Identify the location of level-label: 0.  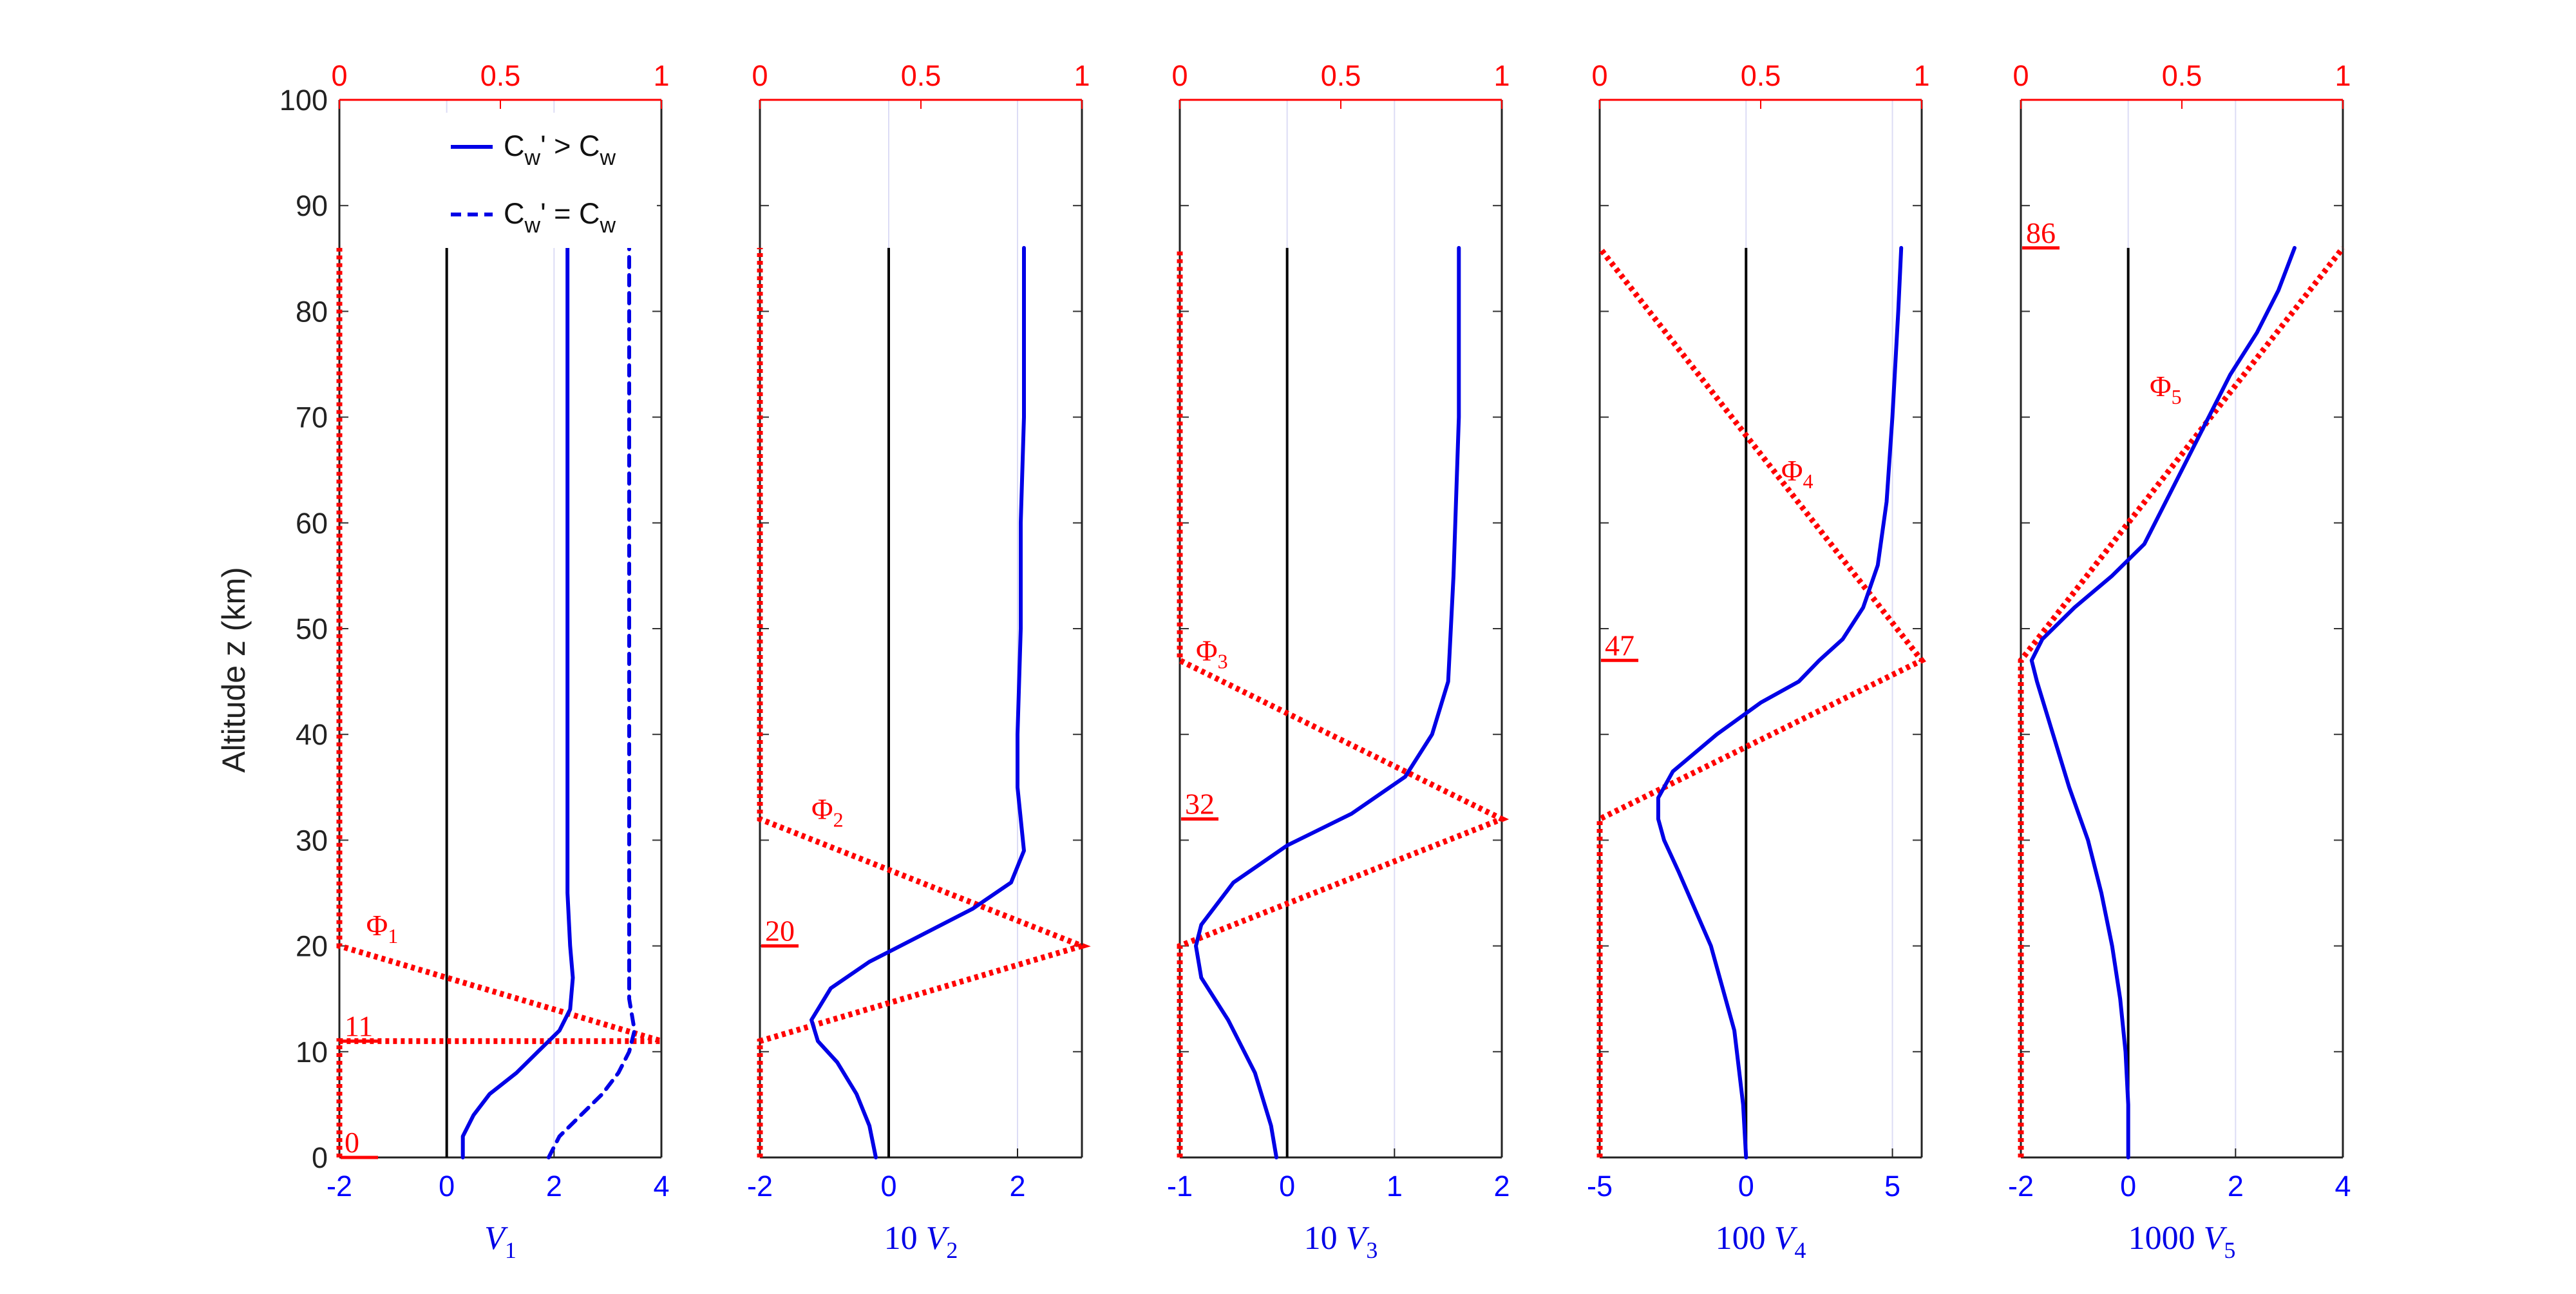
(352, 1142).